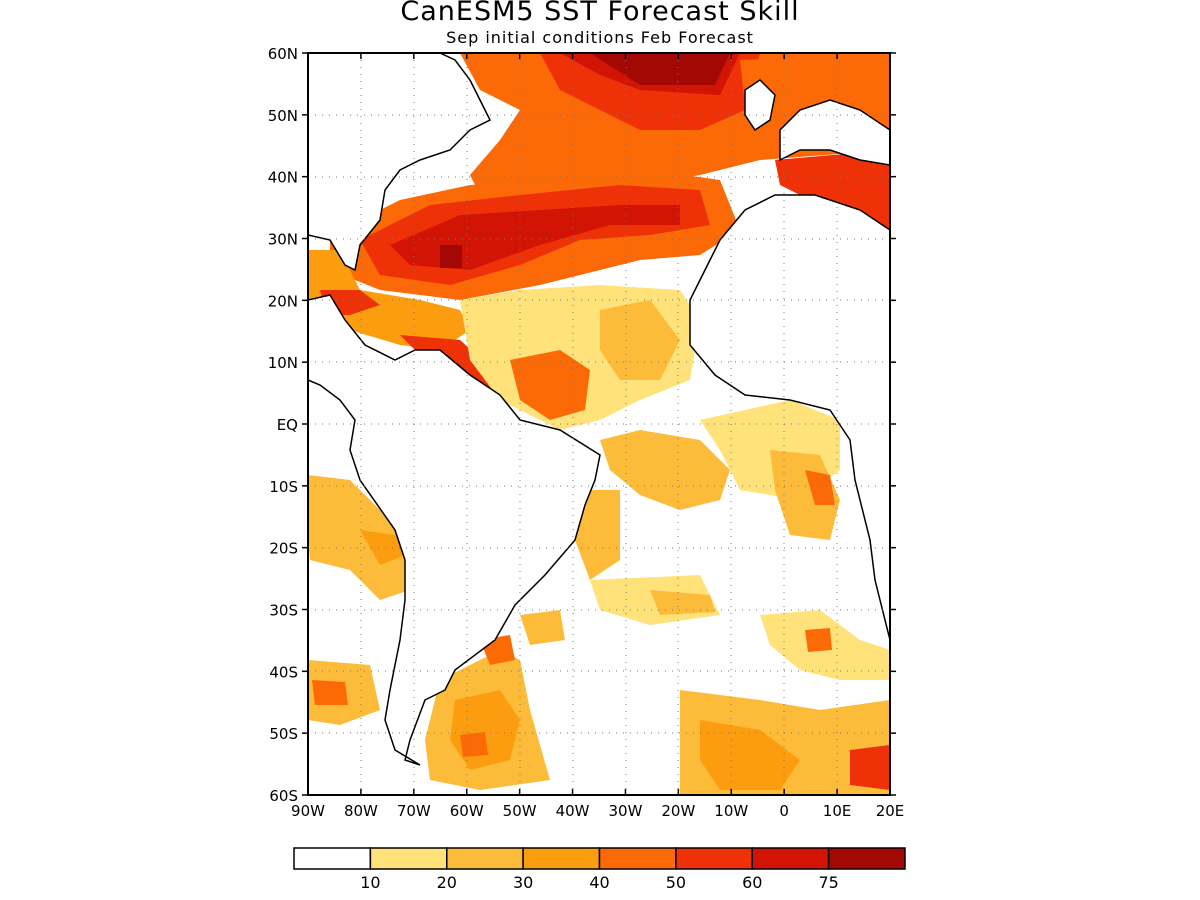 The image size is (1200, 900). I want to click on lon-tick-label: 10E, so click(837, 811).